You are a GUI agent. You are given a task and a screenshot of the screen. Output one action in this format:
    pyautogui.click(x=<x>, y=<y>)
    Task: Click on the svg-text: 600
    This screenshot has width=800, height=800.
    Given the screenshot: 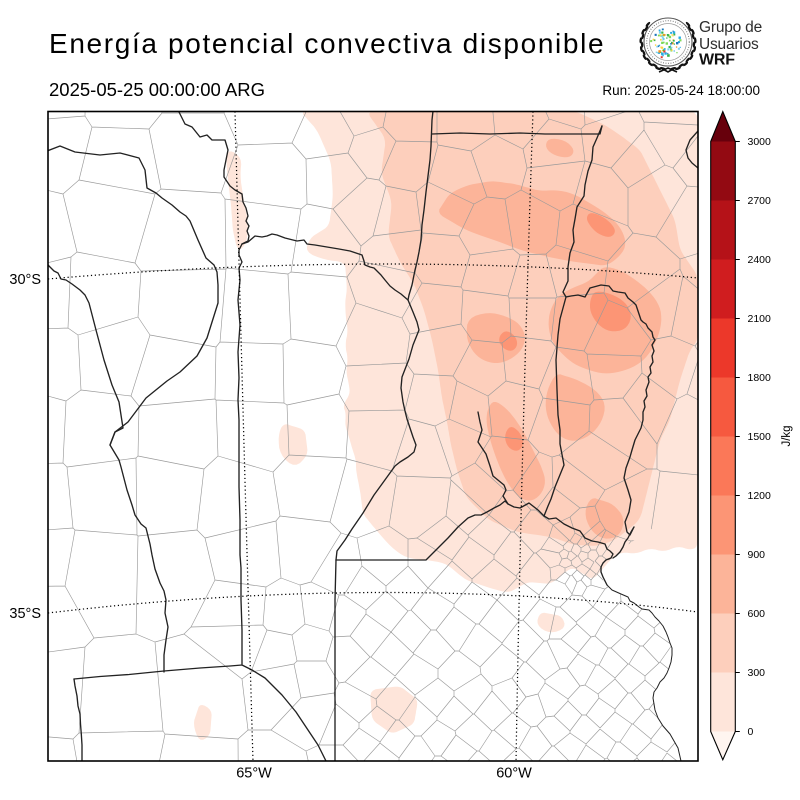 What is the action you would take?
    pyautogui.click(x=757, y=614)
    